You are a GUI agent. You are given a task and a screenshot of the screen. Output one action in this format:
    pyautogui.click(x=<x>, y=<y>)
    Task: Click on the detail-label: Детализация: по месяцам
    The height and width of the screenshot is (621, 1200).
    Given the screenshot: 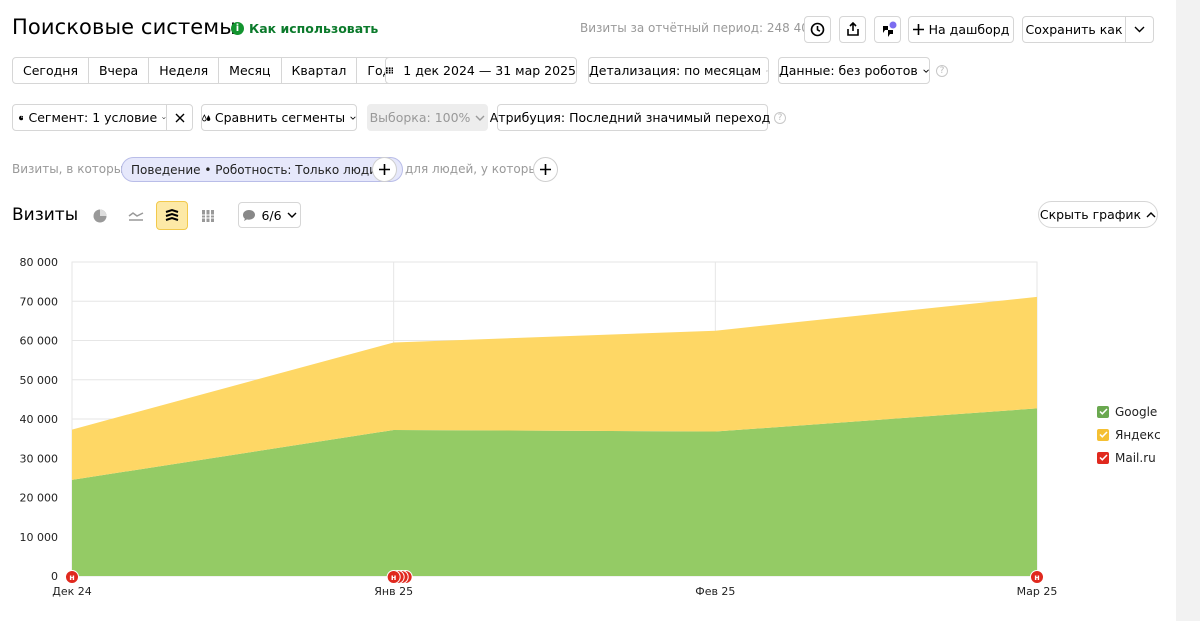 What is the action you would take?
    pyautogui.click(x=675, y=70)
    